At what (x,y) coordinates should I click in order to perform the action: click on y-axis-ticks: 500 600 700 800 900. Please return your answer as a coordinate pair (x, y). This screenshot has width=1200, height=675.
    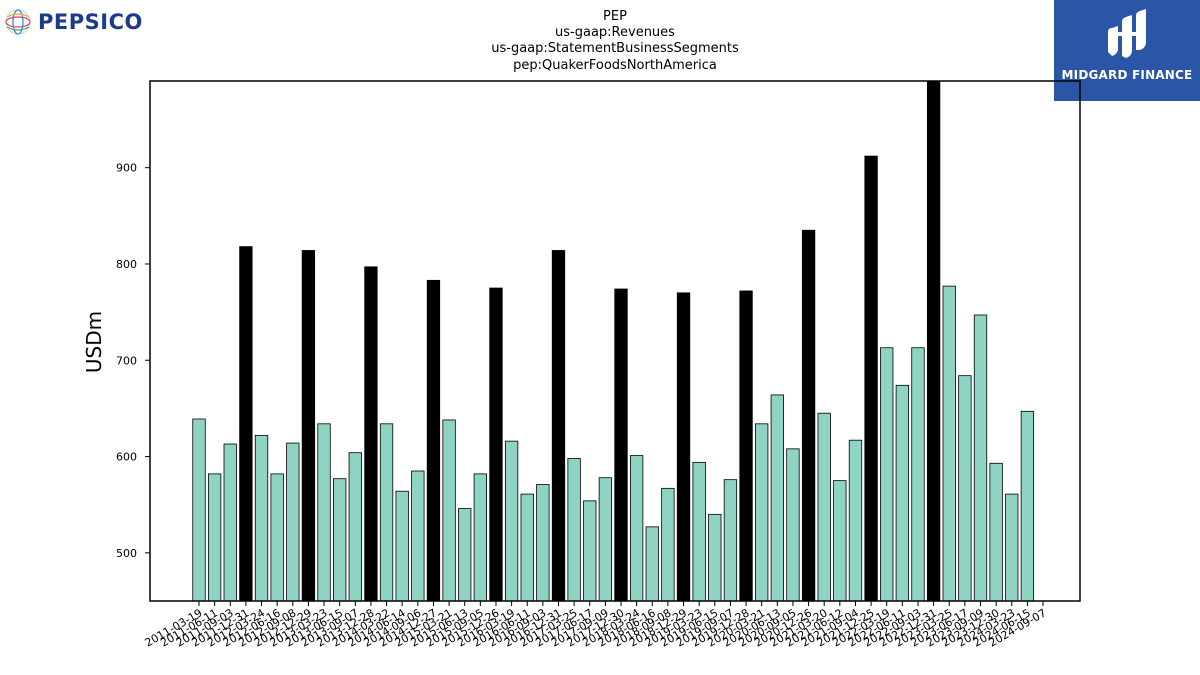
    Looking at the image, I should click on (133, 361).